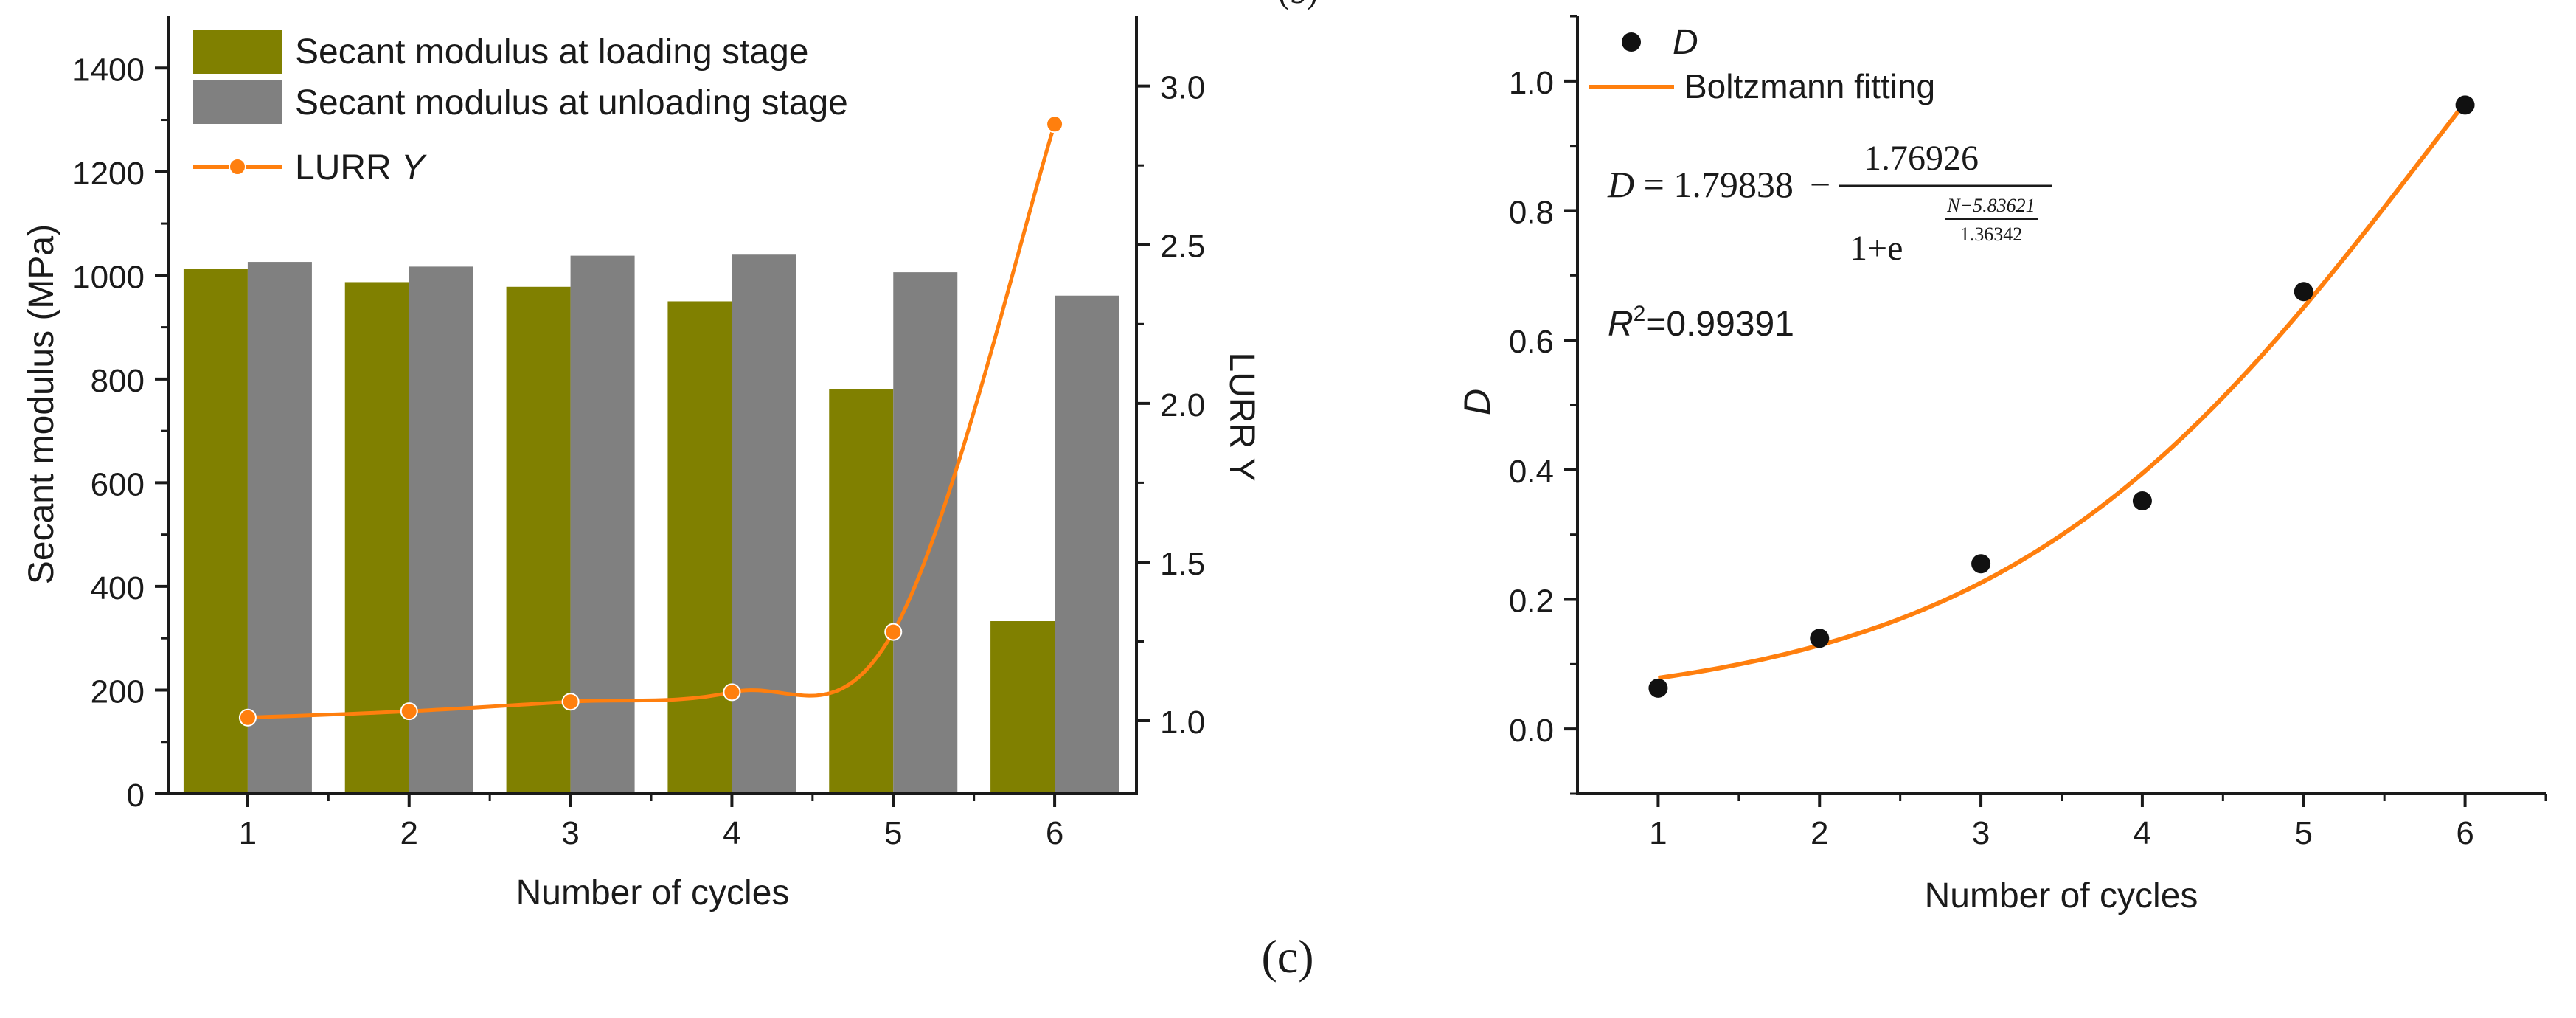 The height and width of the screenshot is (1018, 2576). What do you see at coordinates (1531, 342) in the screenshot?
I see `right-y-tick-label-0.6: 0.6` at bounding box center [1531, 342].